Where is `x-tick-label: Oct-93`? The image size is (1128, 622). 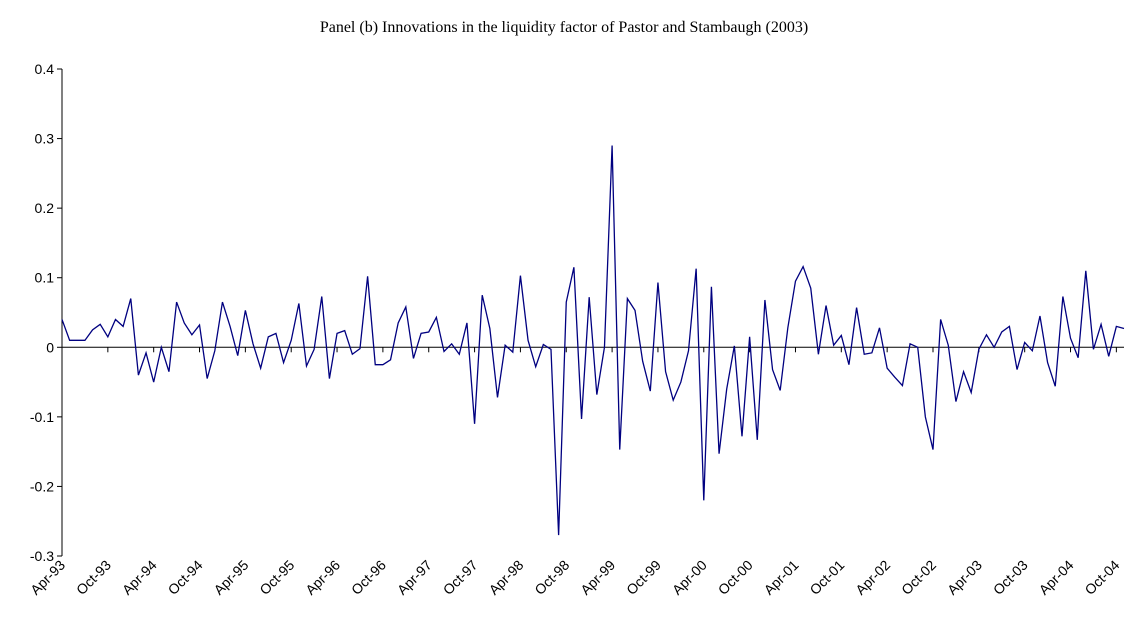 x-tick-label: Oct-93 is located at coordinates (93, 577).